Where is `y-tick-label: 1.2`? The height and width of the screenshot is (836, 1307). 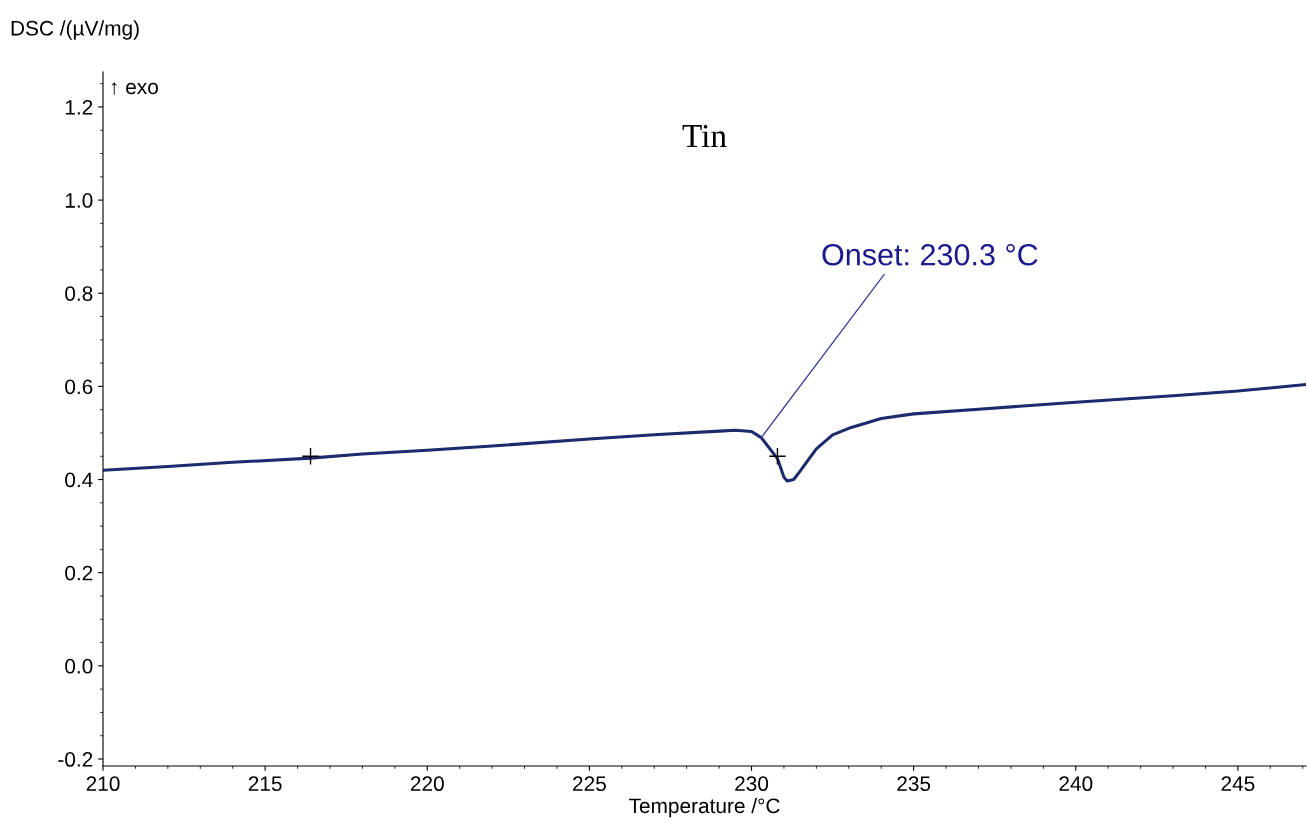
y-tick-label: 1.2 is located at coordinates (79, 107).